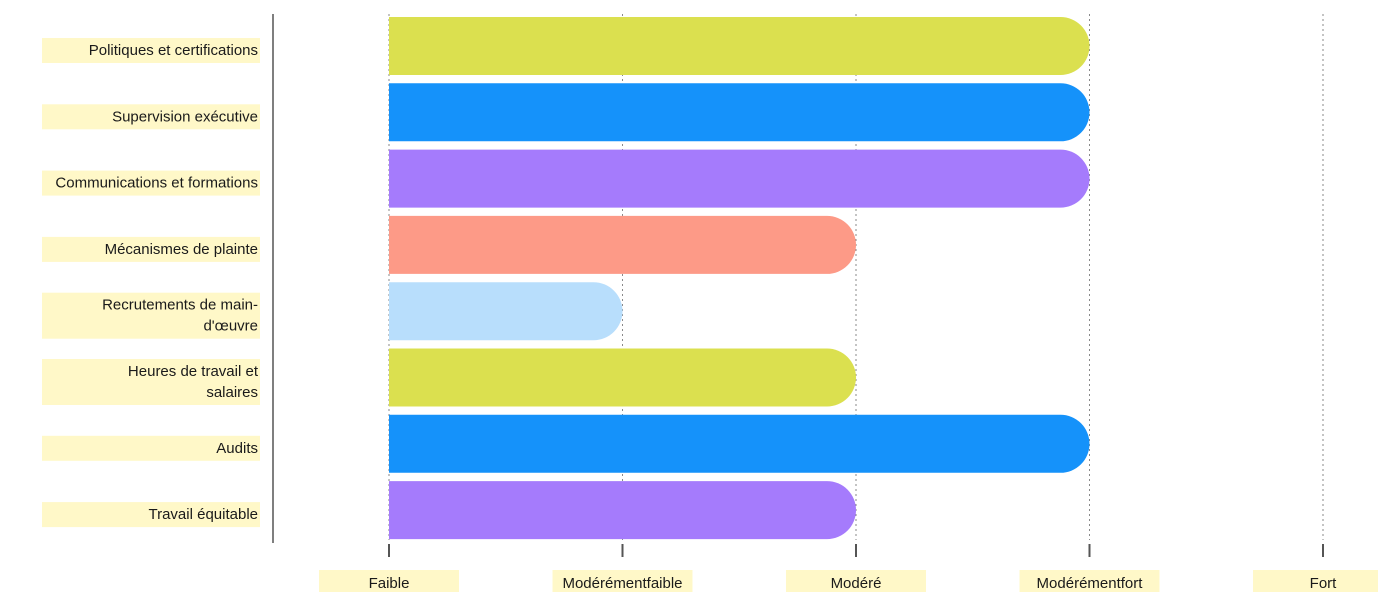 This screenshot has width=1378, height=592. I want to click on category-label: Mécanismes de plainte, so click(151, 249).